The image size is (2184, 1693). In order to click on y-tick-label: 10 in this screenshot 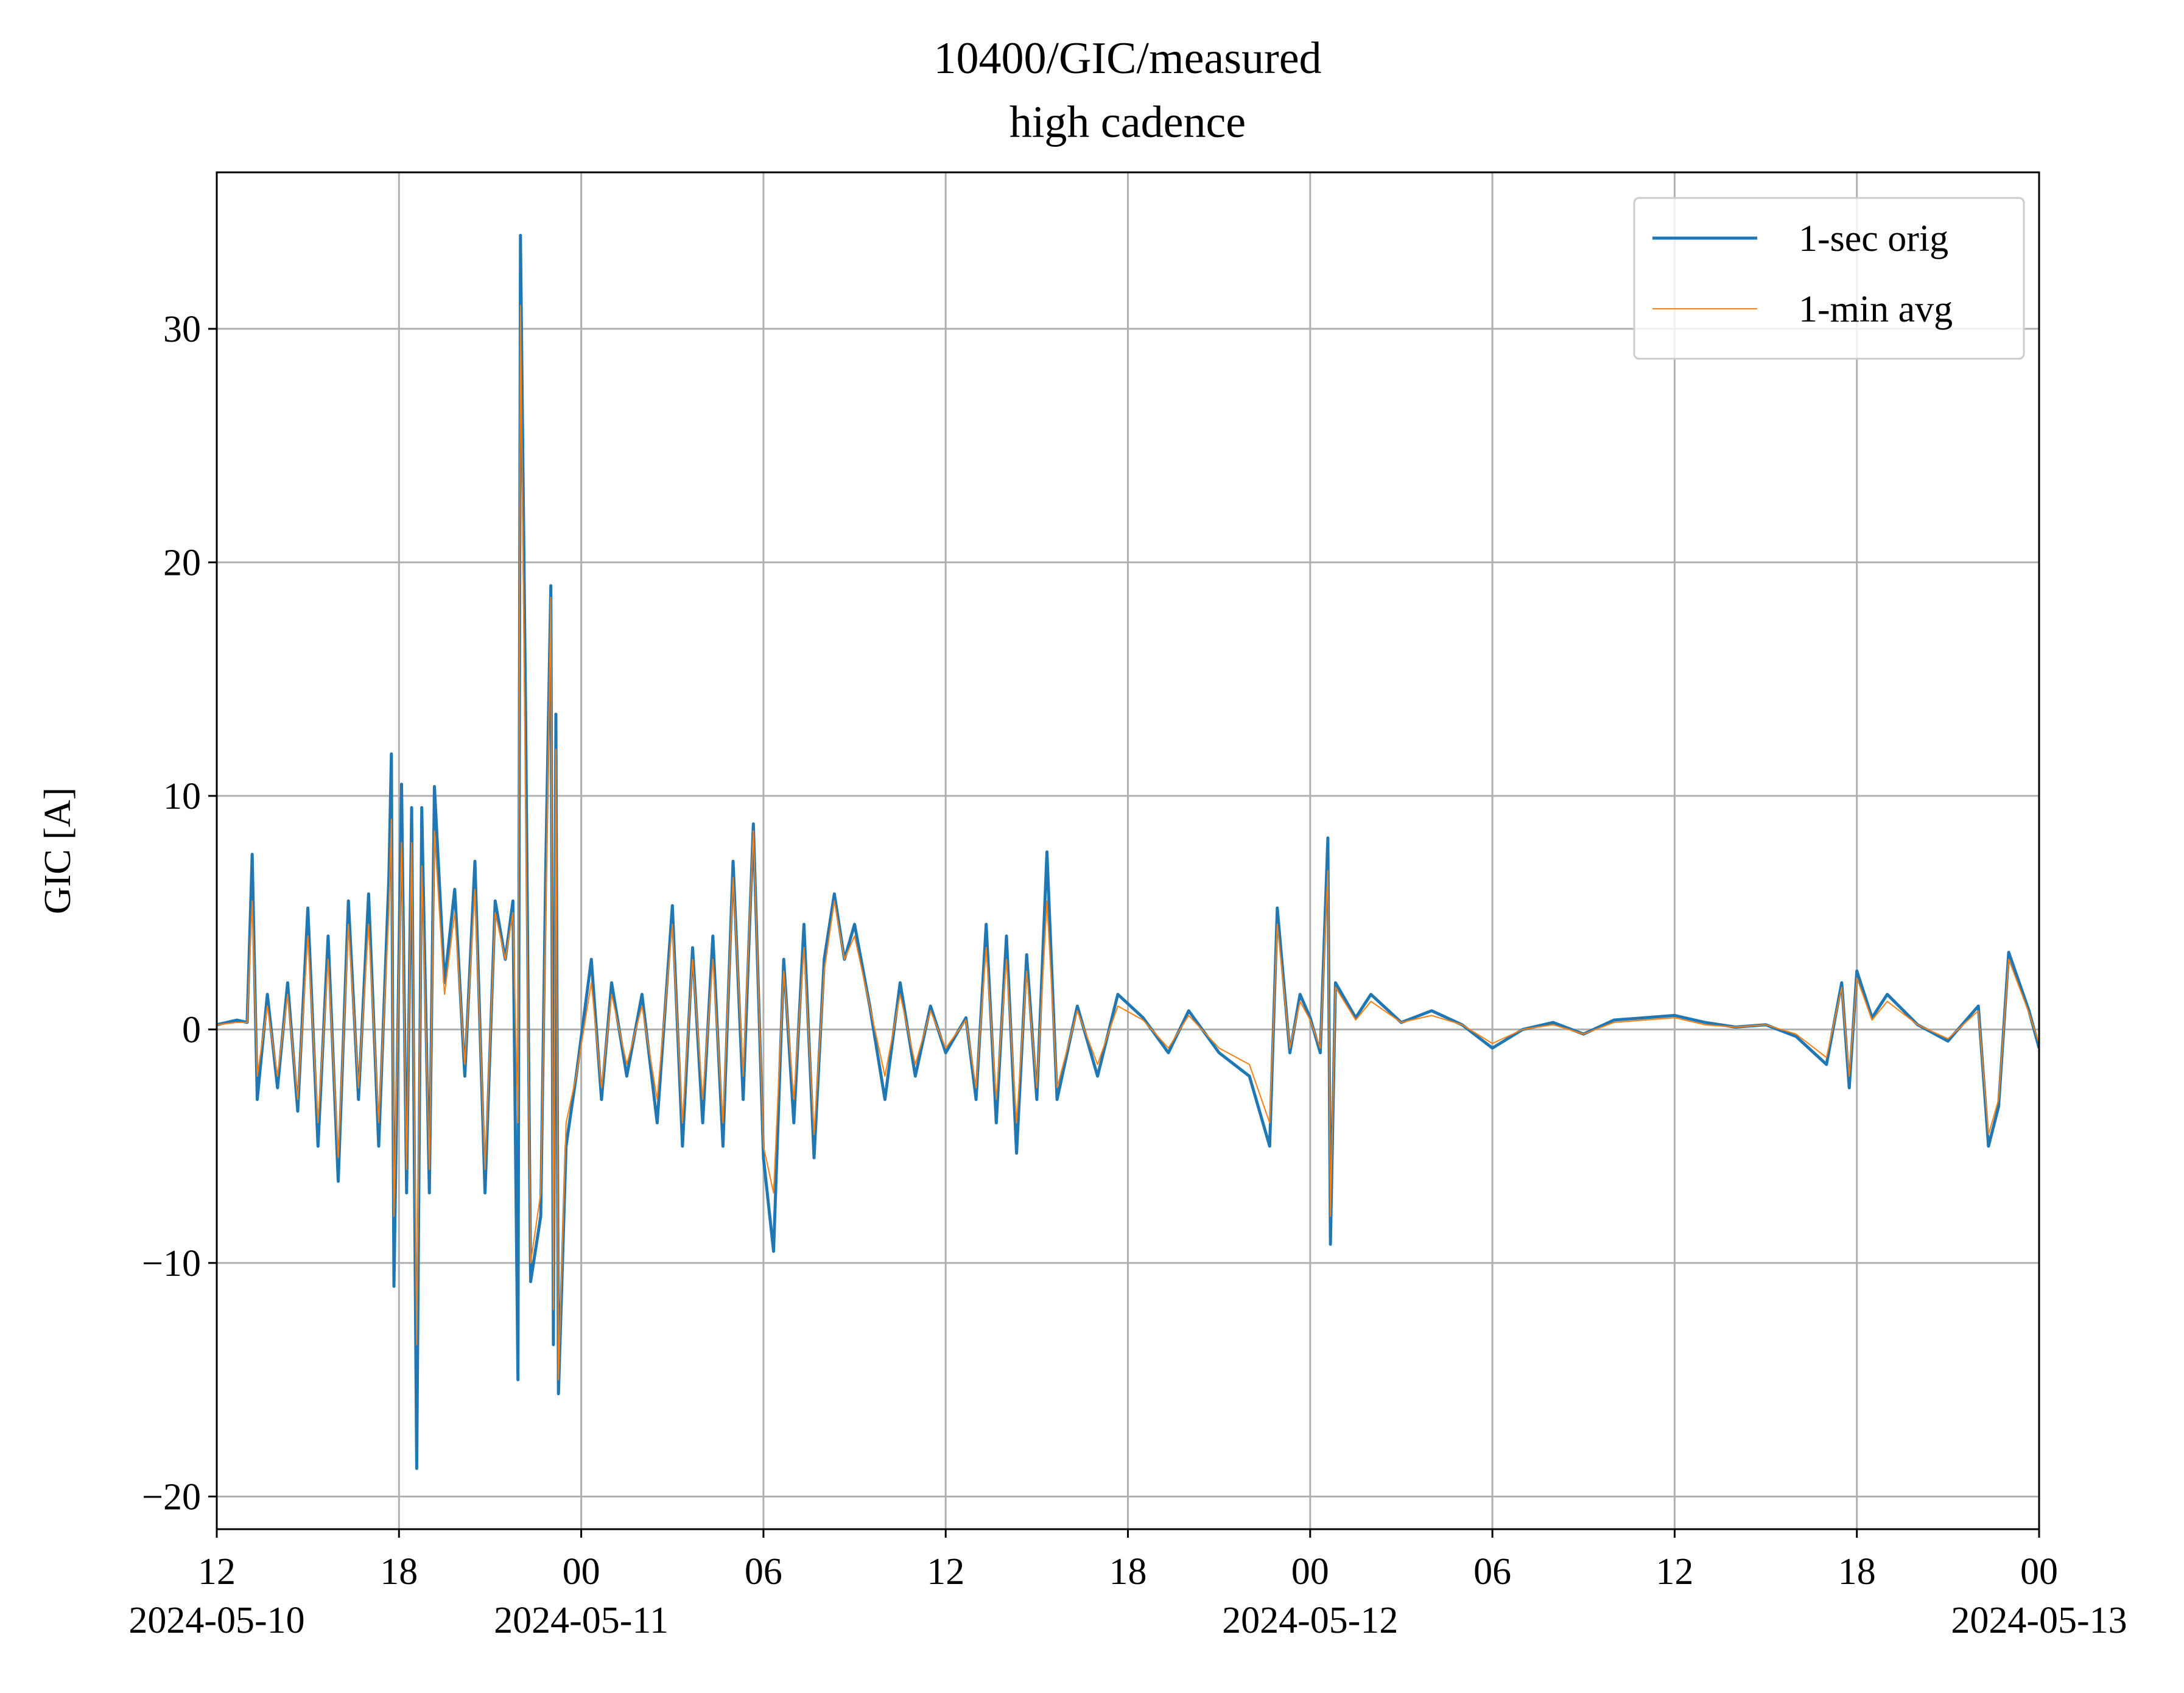, I will do `click(182, 796)`.